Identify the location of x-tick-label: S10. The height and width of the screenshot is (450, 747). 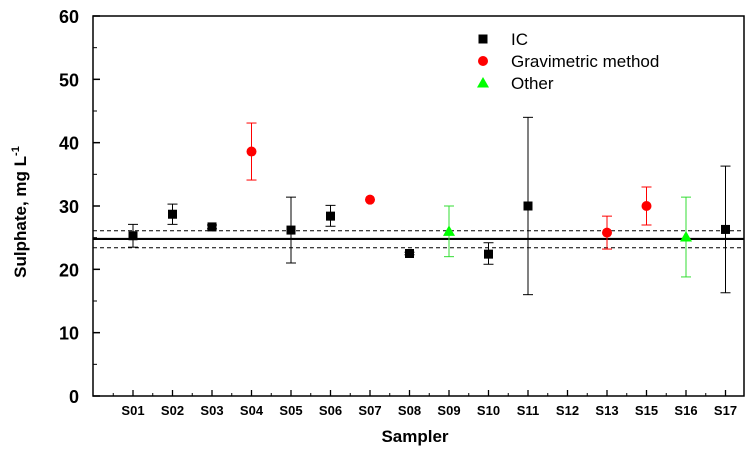
(488, 410).